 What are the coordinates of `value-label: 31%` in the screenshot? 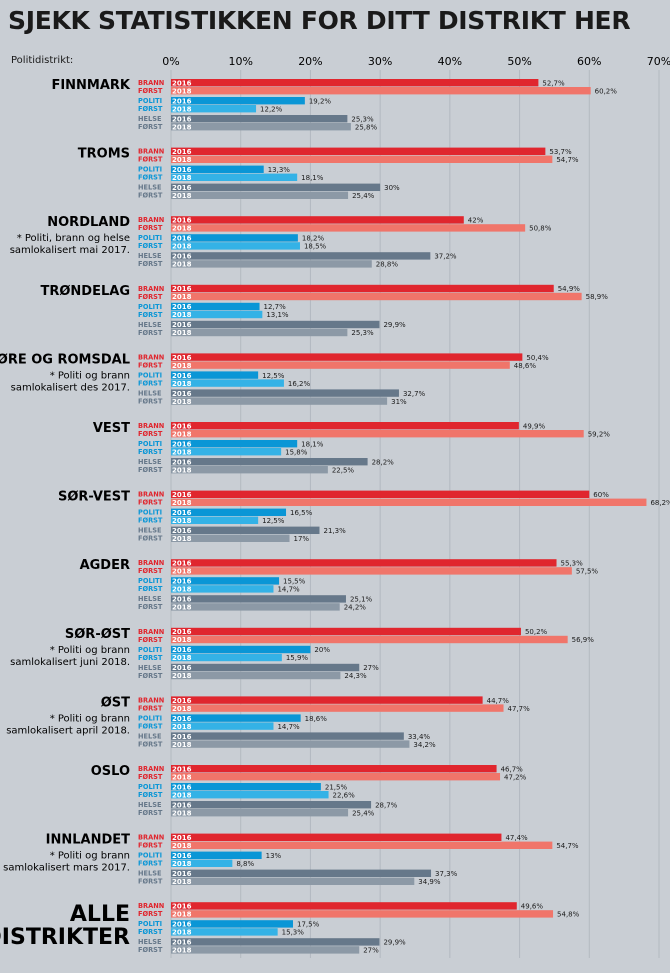 It's located at (399, 402).